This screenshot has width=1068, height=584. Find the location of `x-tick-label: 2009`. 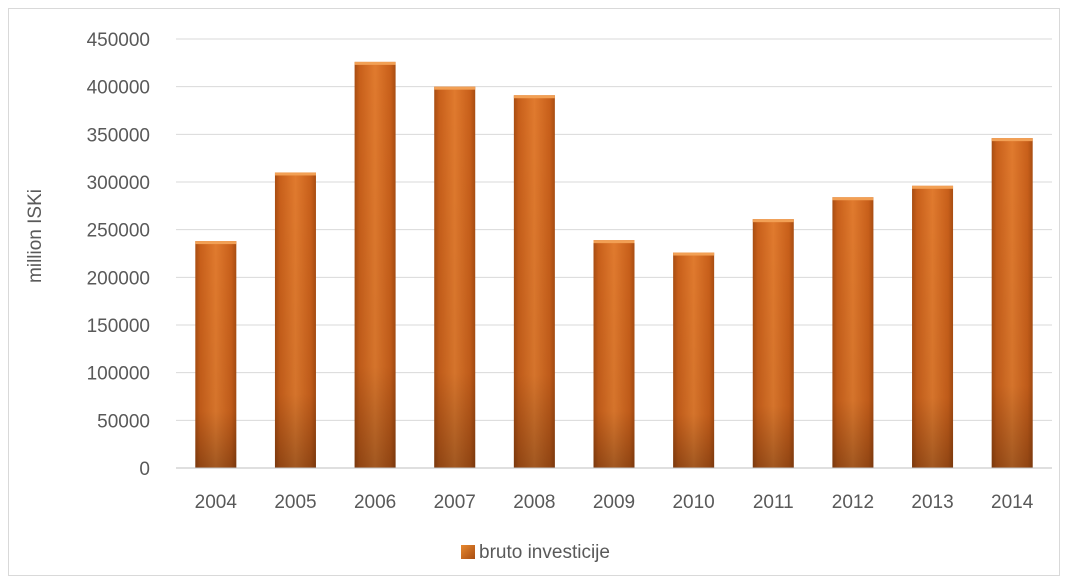

x-tick-label: 2009 is located at coordinates (614, 502).